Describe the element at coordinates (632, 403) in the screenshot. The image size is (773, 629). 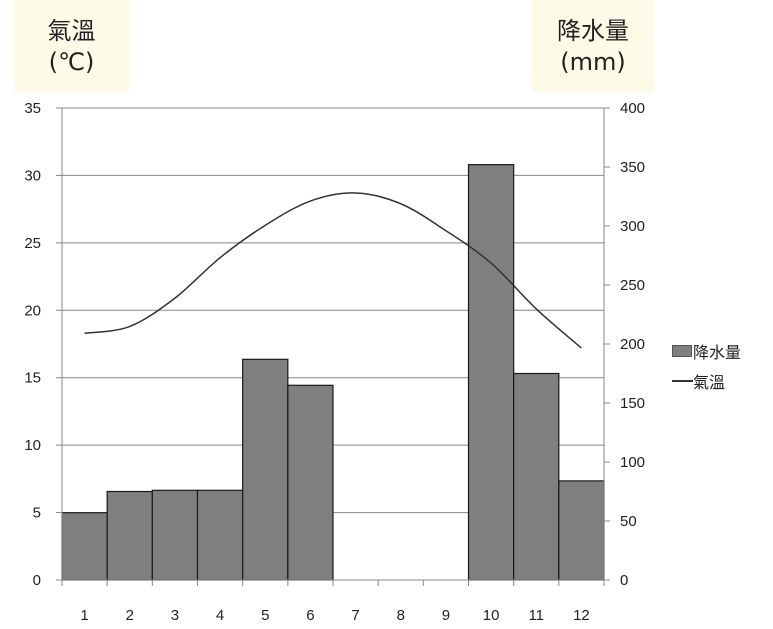
I see `right-tick-label: 150` at that location.